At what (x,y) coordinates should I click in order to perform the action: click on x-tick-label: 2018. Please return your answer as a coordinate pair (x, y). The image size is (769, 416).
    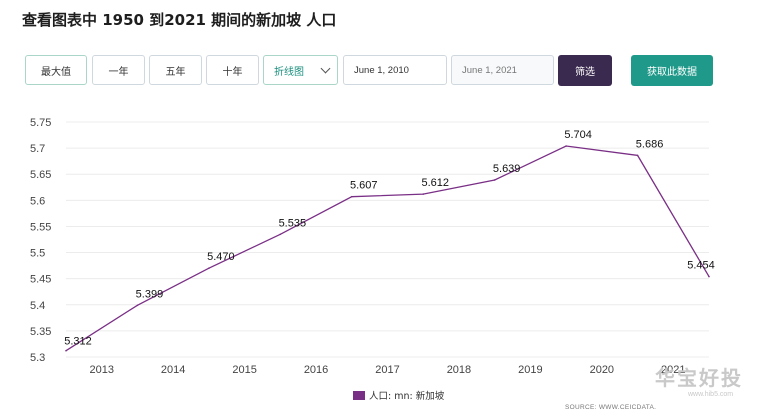
    Looking at the image, I should click on (459, 370).